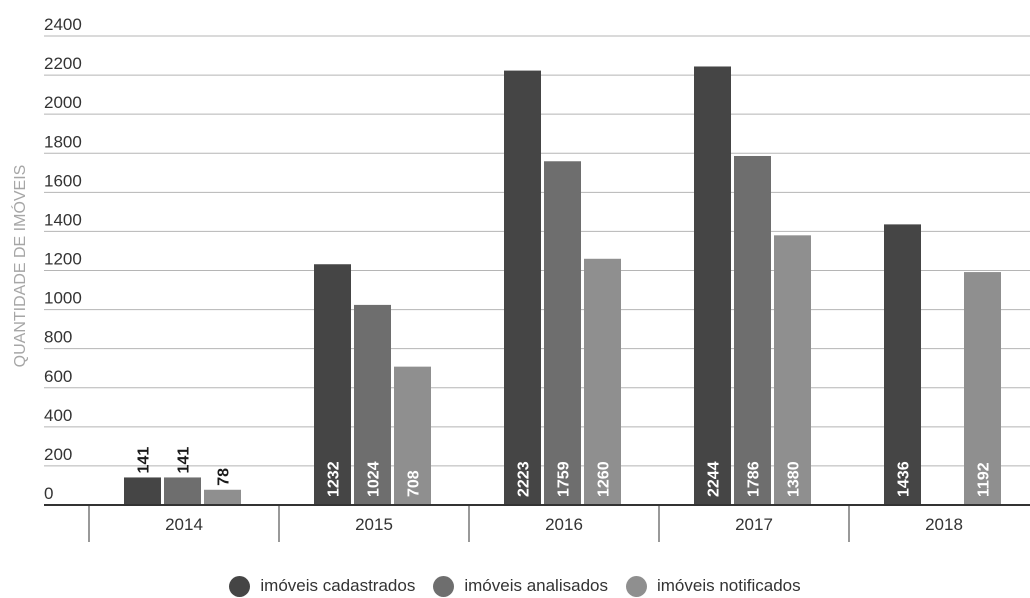 The image size is (1030, 598). What do you see at coordinates (63, 102) in the screenshot?
I see `y-tick-label: 2000` at bounding box center [63, 102].